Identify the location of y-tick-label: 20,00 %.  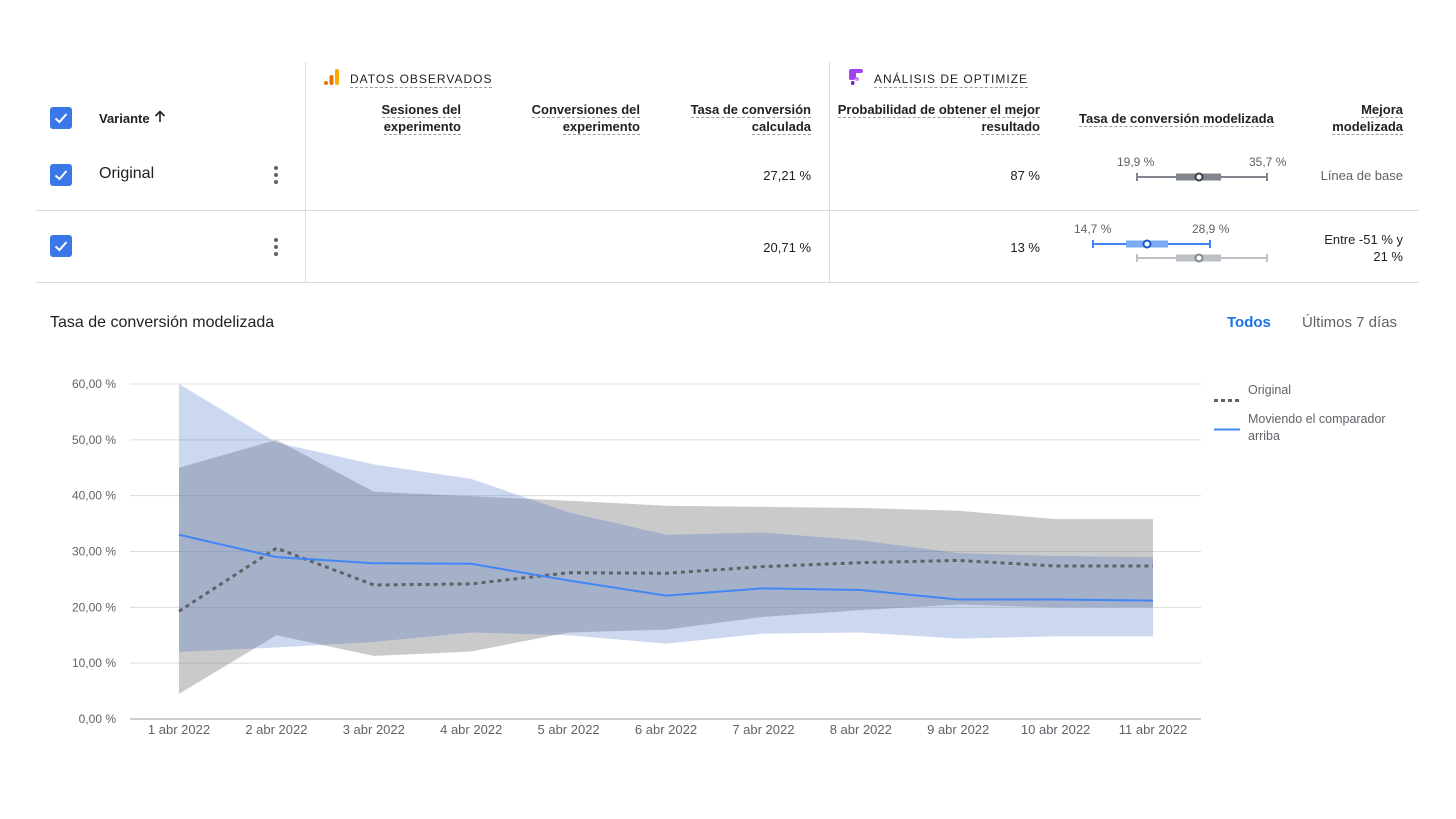
(94, 607).